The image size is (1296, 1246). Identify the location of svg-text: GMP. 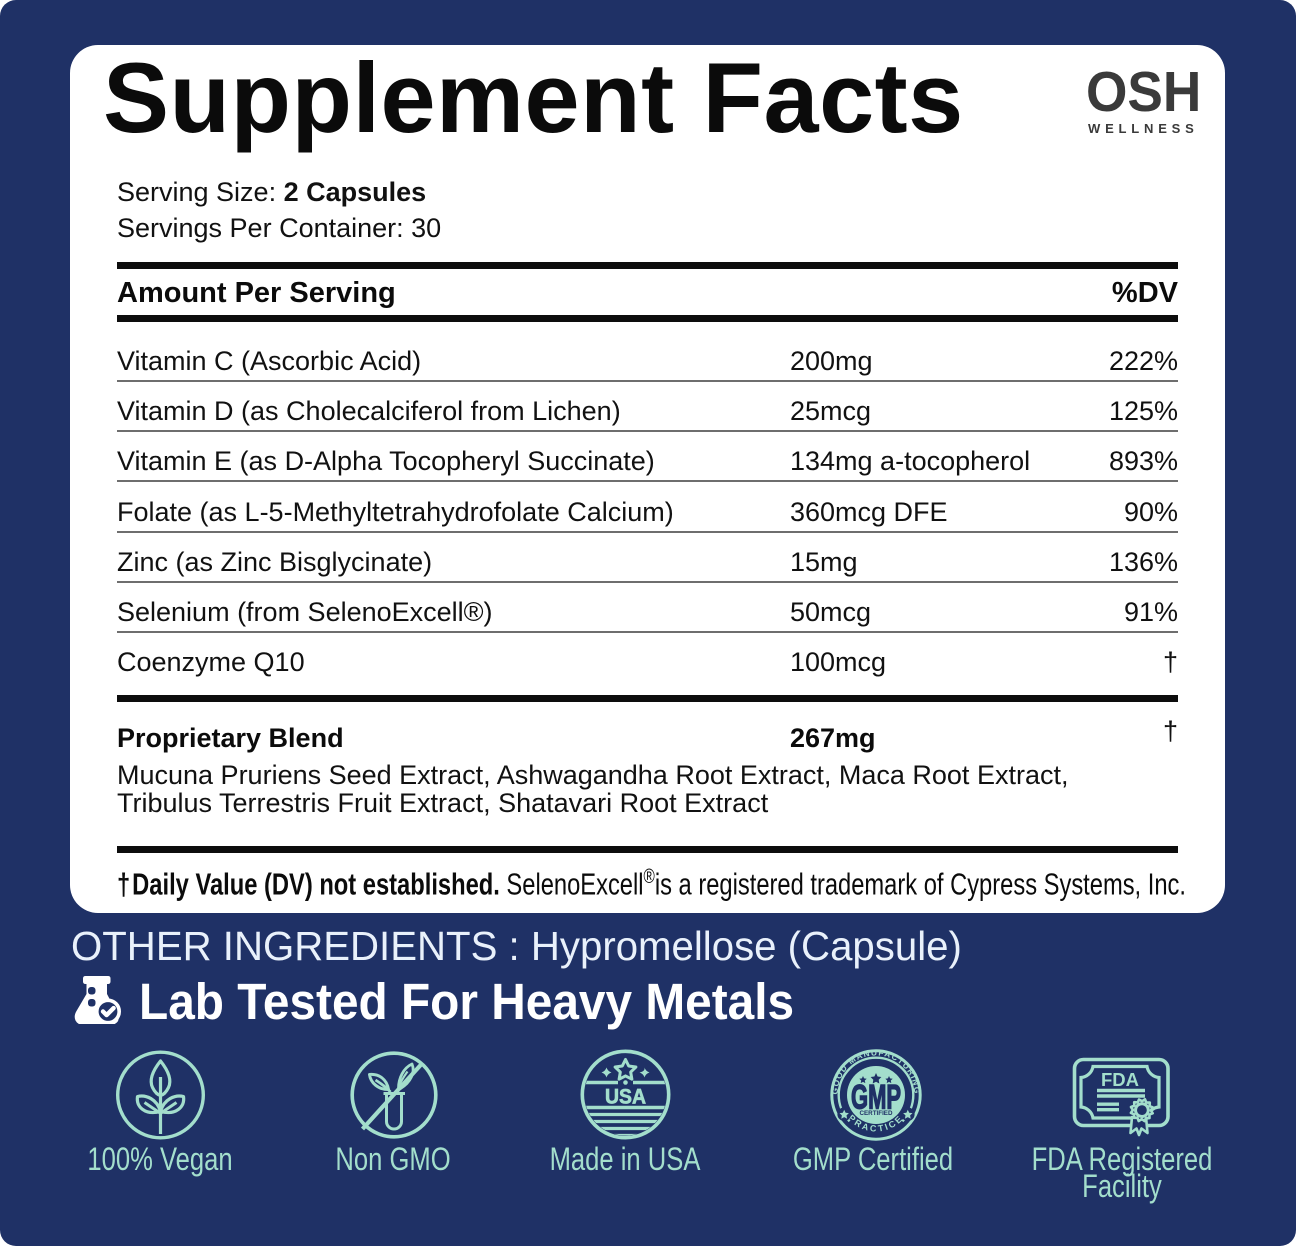
(876, 1098).